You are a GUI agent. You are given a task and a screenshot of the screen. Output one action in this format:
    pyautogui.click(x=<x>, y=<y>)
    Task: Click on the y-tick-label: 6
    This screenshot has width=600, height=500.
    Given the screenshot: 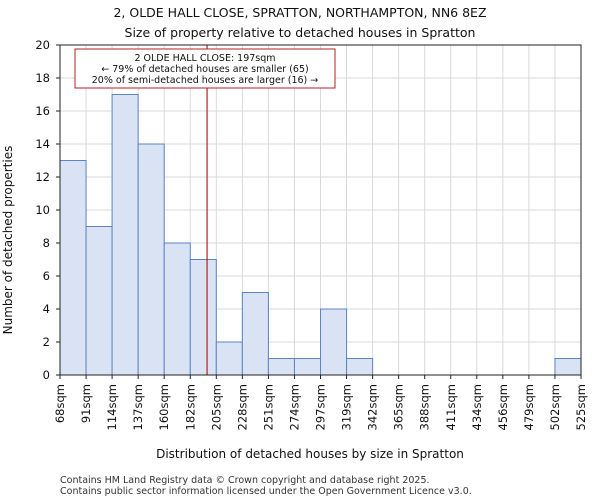 What is the action you would take?
    pyautogui.click(x=46, y=276)
    